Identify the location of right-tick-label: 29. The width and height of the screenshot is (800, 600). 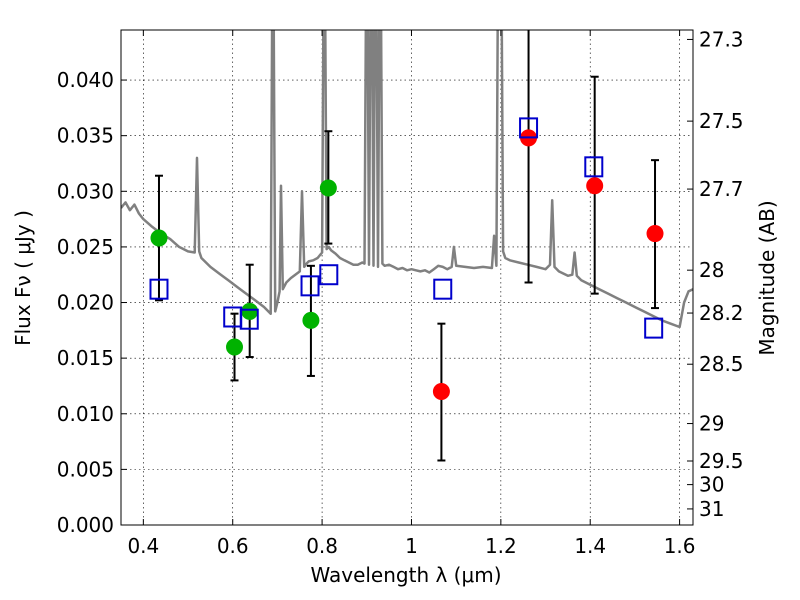
(711, 424).